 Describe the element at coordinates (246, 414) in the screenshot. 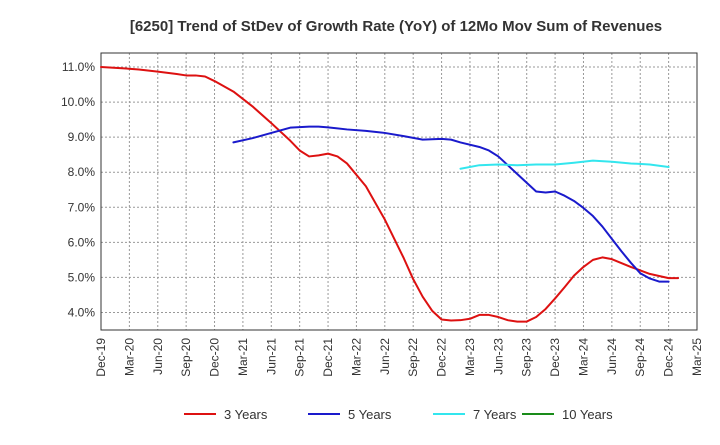

I see `legend-label: 3 Years` at that location.